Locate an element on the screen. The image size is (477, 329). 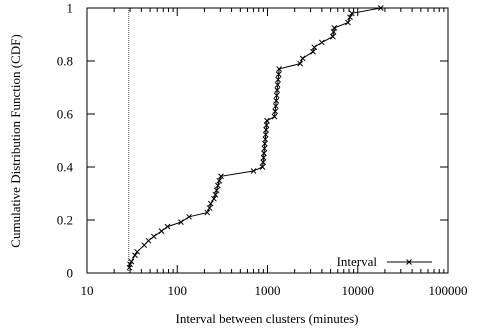
y-tick-label: 0.4 is located at coordinates (65, 167).